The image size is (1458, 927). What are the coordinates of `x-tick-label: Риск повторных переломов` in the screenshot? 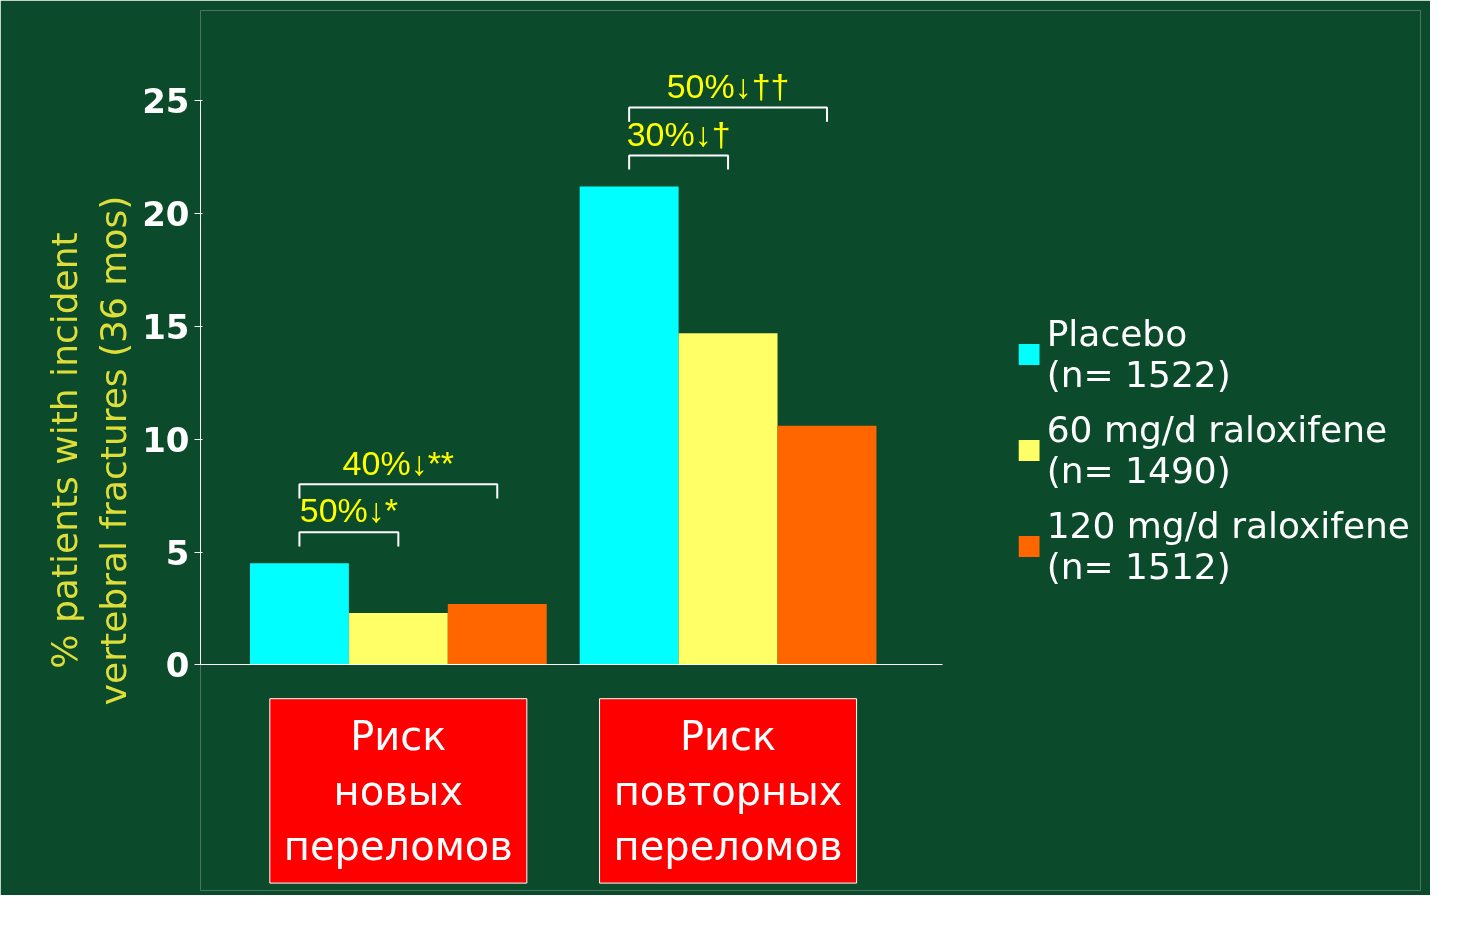 It's located at (728, 791).